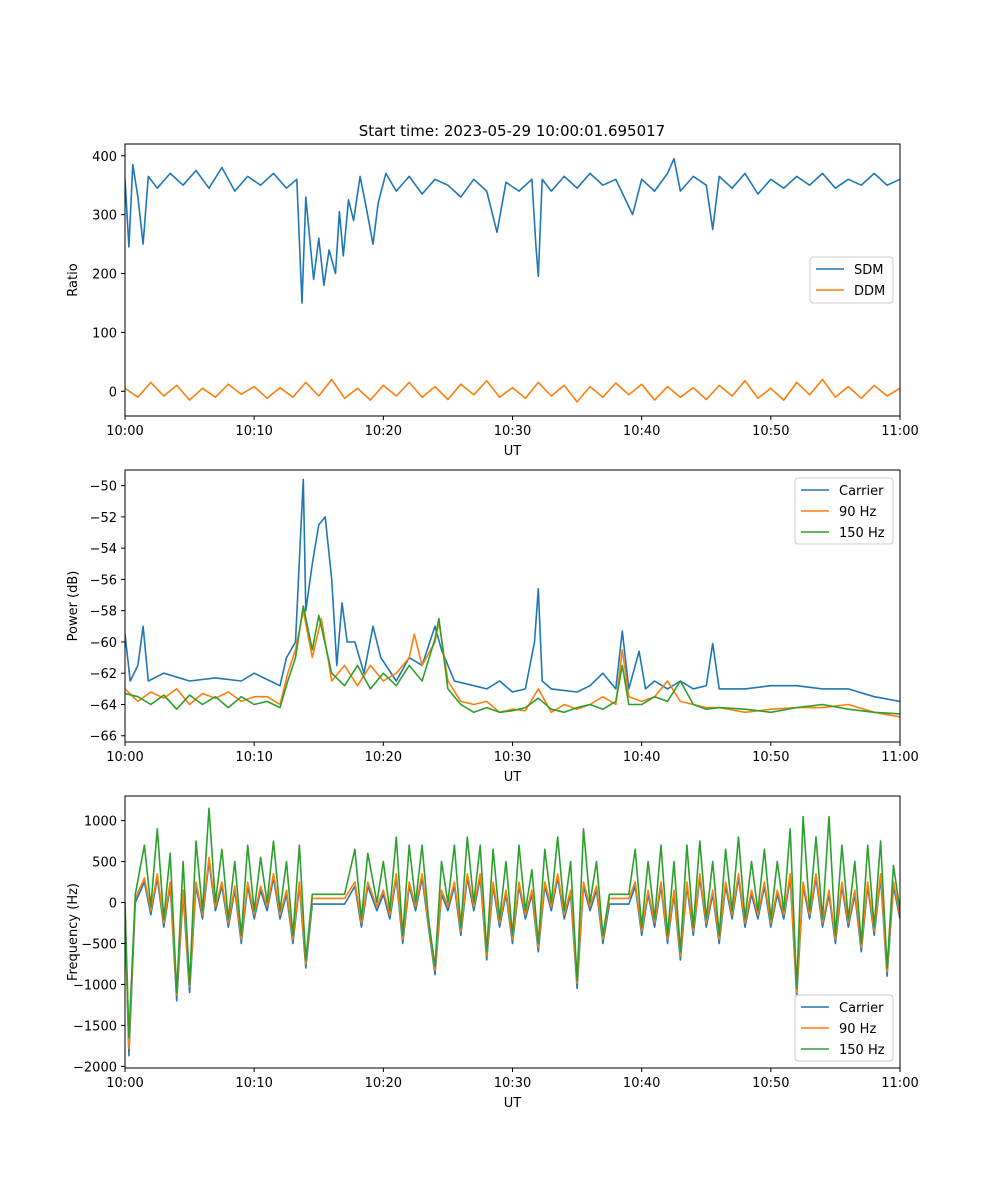 This screenshot has height=1200, width=1000. I want to click on y-tick-label: 300, so click(104, 216).